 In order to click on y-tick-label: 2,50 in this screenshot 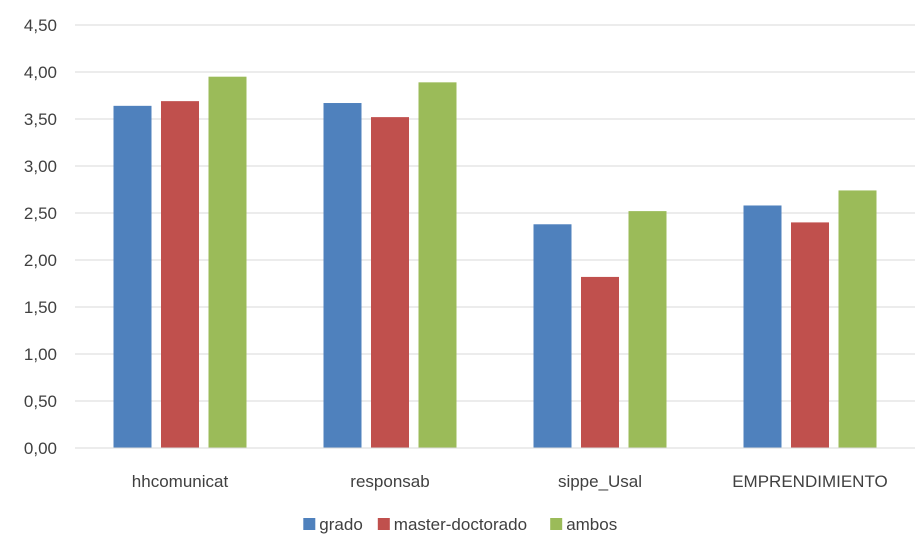, I will do `click(40, 213)`.